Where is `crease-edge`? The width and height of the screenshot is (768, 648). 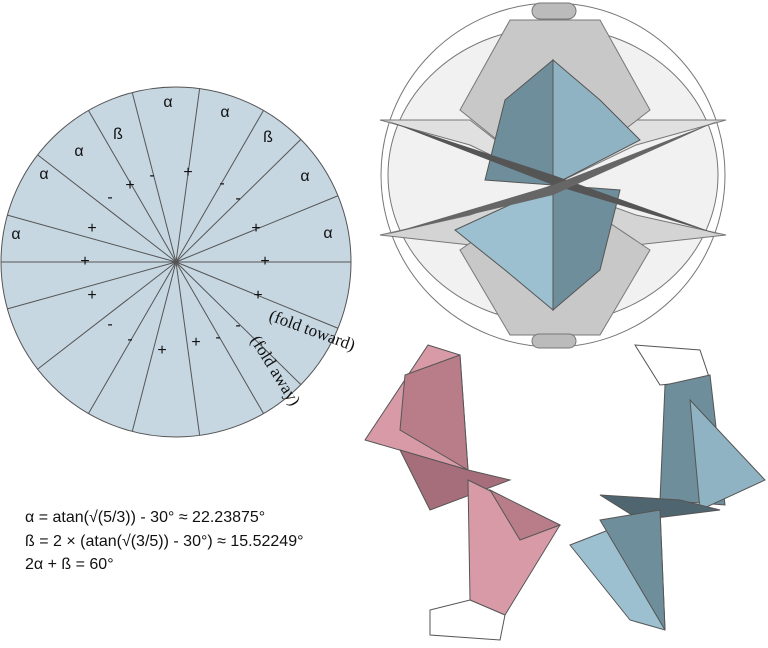 crease-edge is located at coordinates (552, 177).